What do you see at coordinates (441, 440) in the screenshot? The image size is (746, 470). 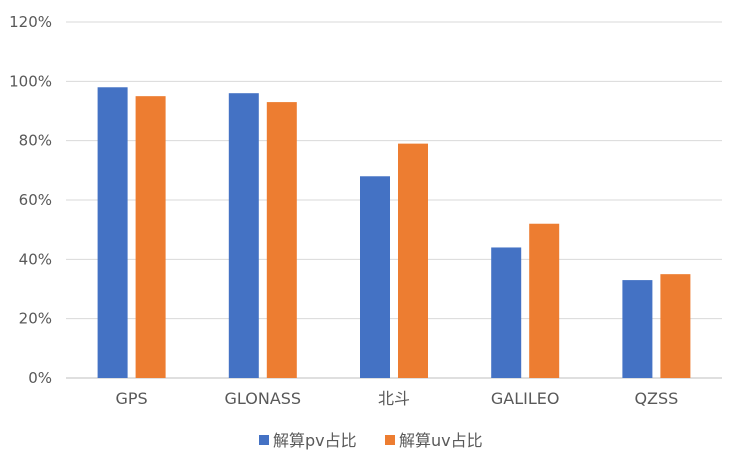 I see `legend-label: 解算uv占比` at bounding box center [441, 440].